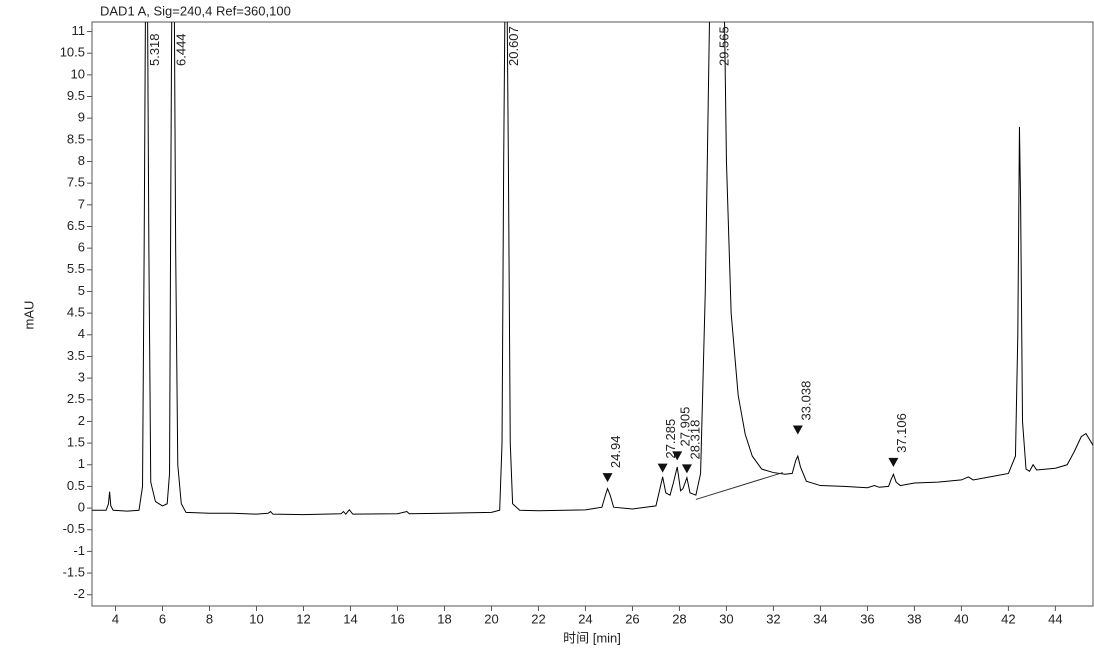  Describe the element at coordinates (79, 550) in the screenshot. I see `y-tick-label: -1` at that location.